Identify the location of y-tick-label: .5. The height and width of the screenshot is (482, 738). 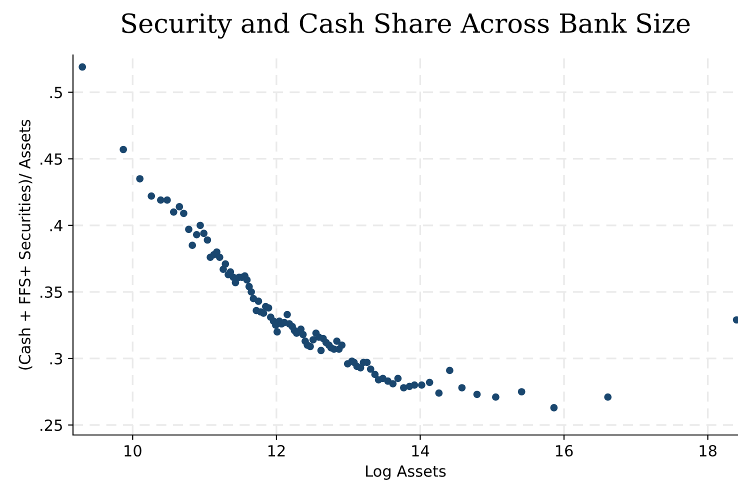
(56, 92).